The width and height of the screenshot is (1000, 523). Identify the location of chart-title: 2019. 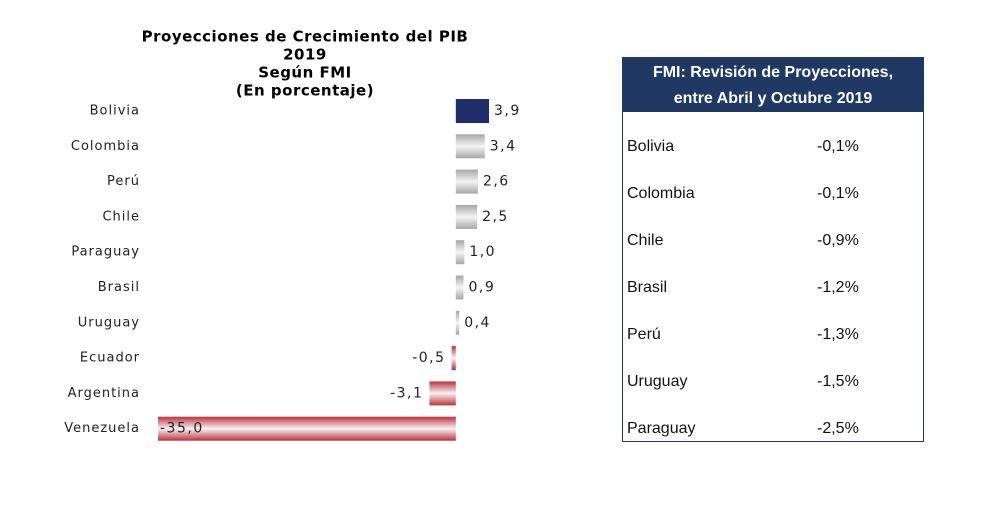
(305, 55).